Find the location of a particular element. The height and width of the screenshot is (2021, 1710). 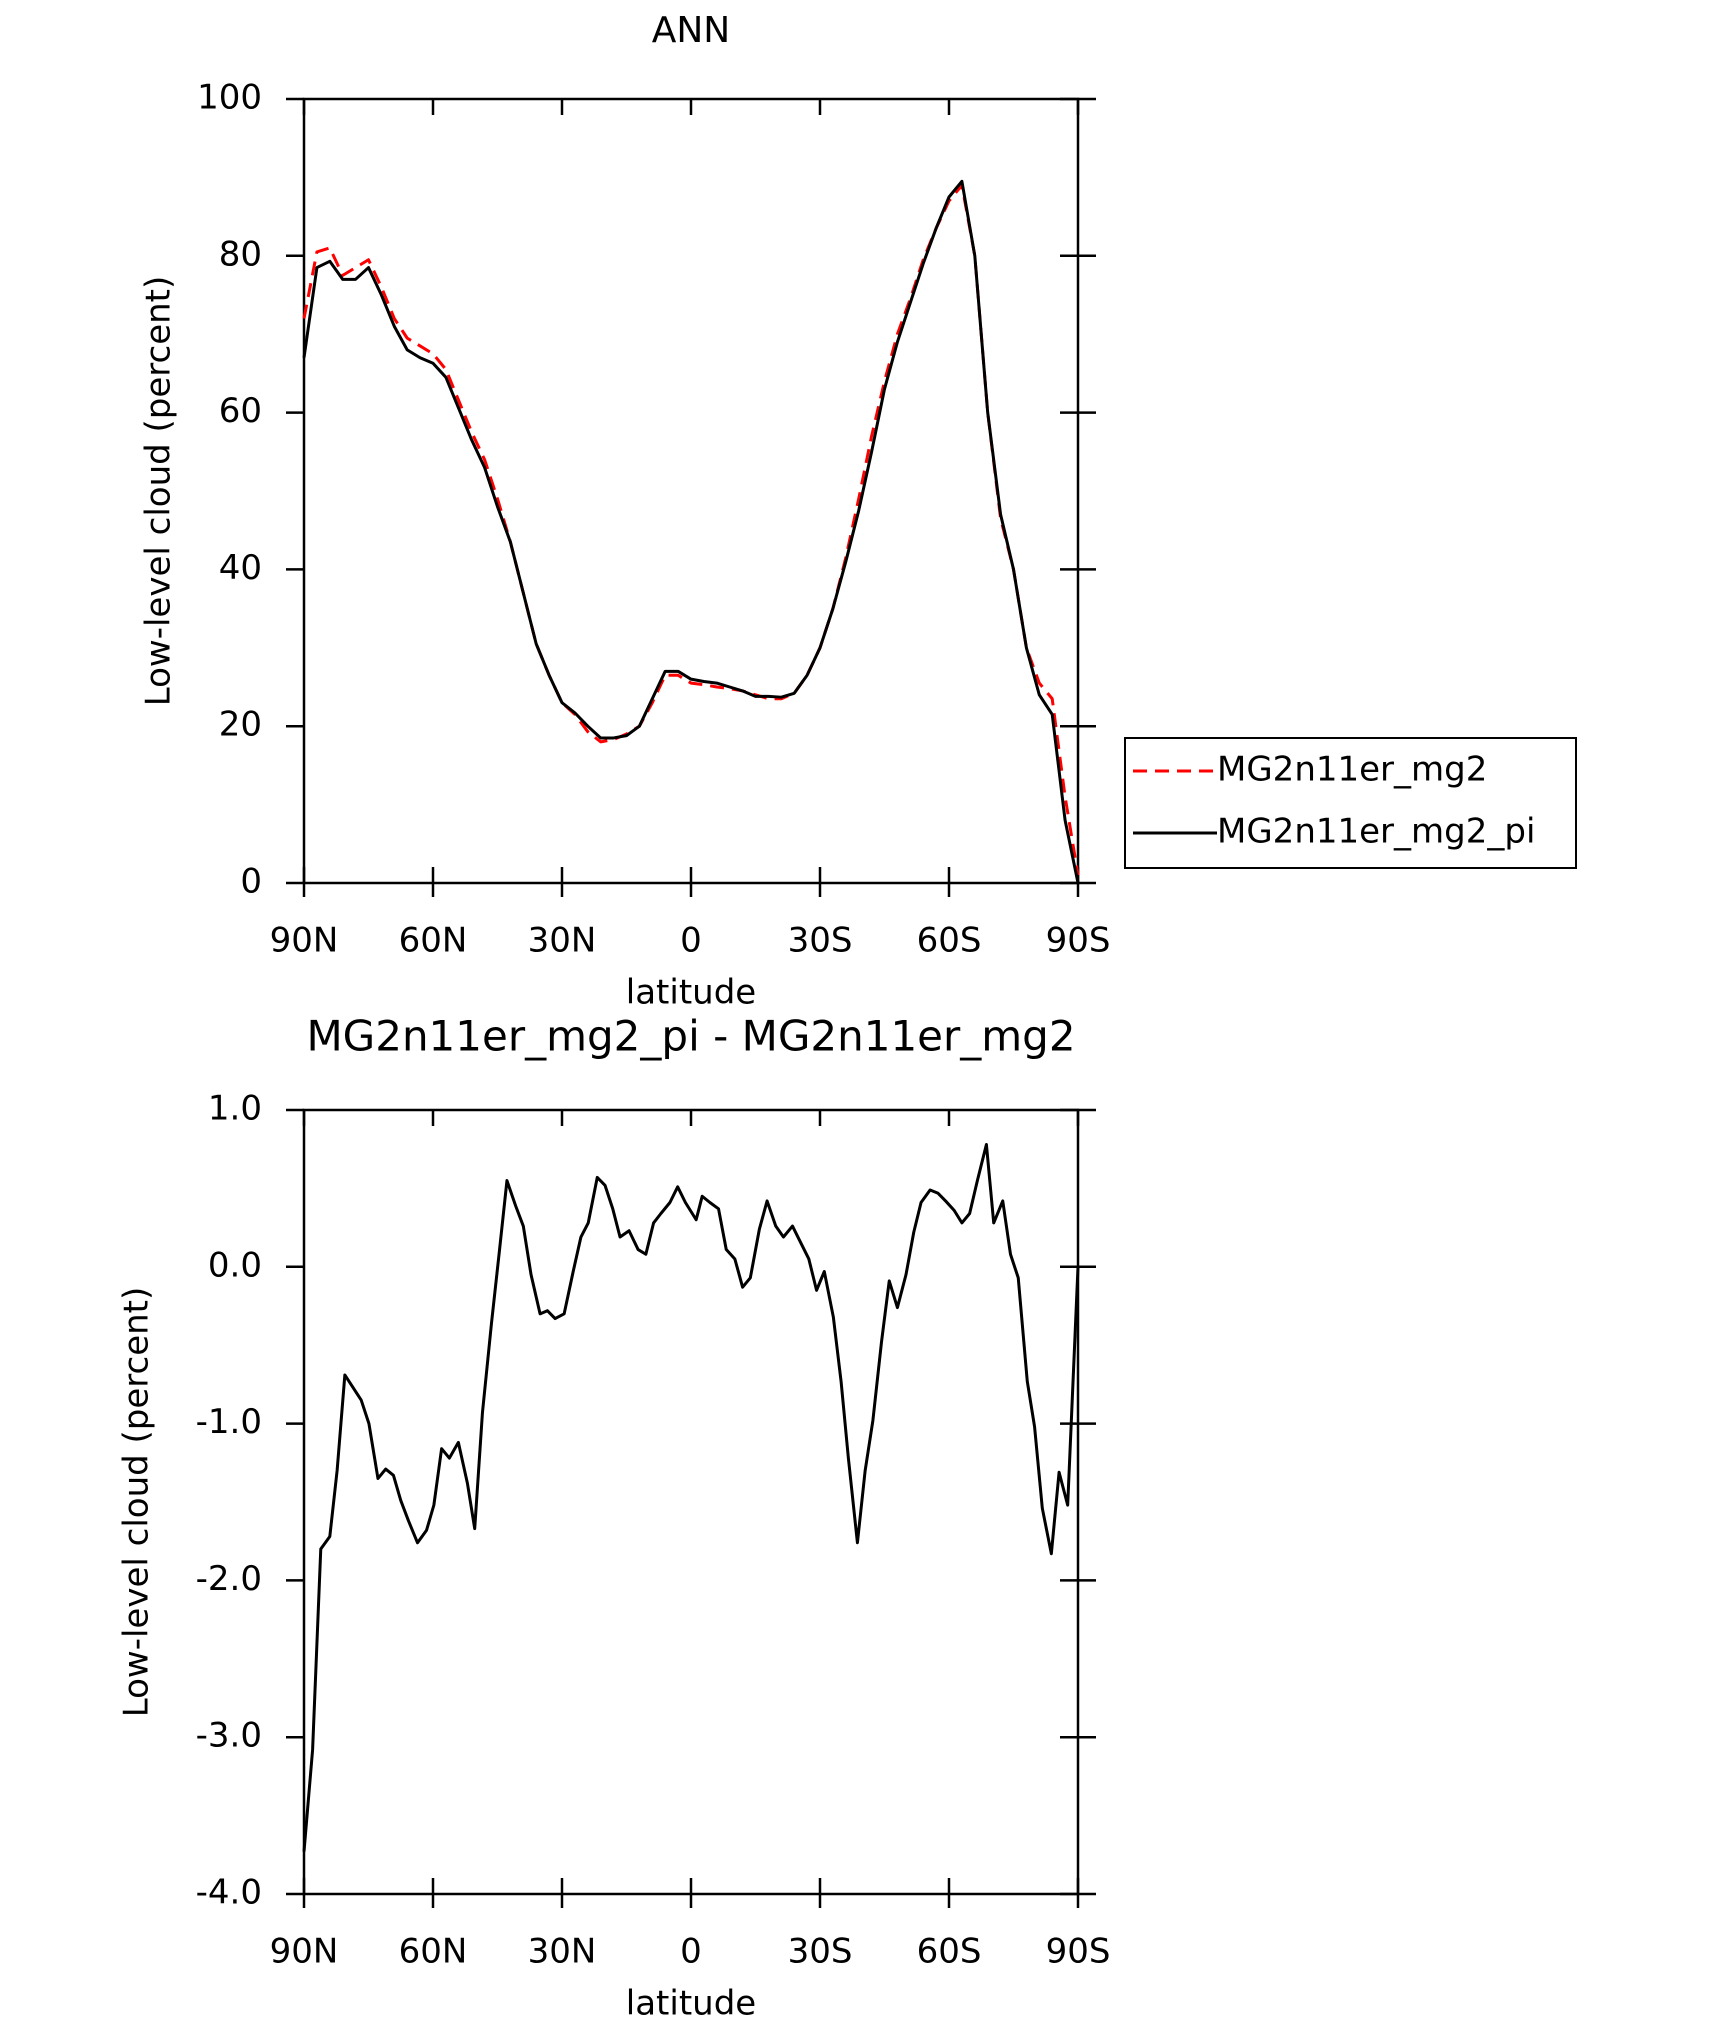

y-tick-label: 60 is located at coordinates (240, 411).